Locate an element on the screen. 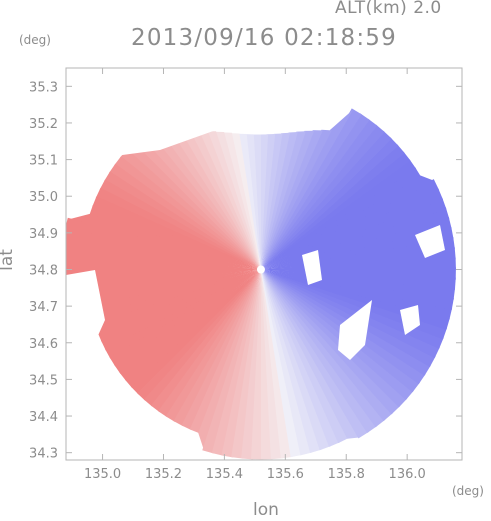 The image size is (491, 521). y-tick-label: 35.0 is located at coordinates (43, 197).